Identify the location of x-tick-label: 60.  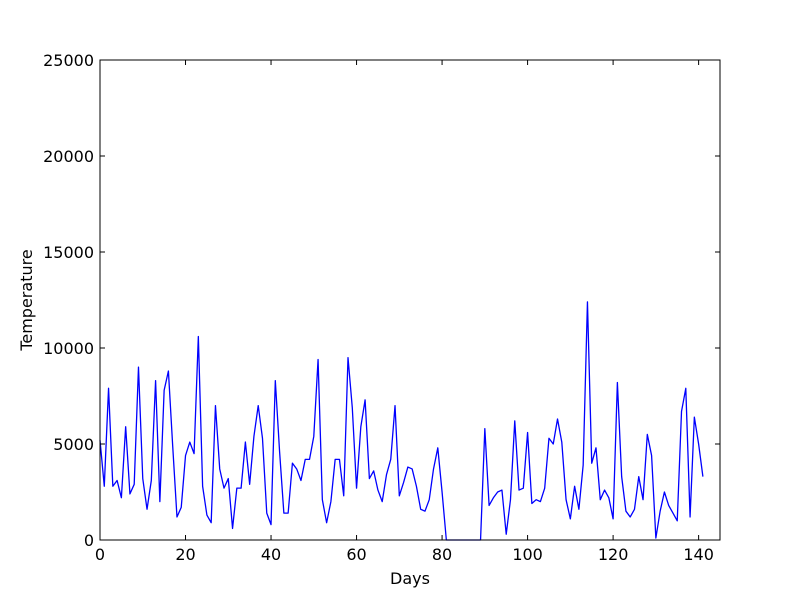
(356, 554).